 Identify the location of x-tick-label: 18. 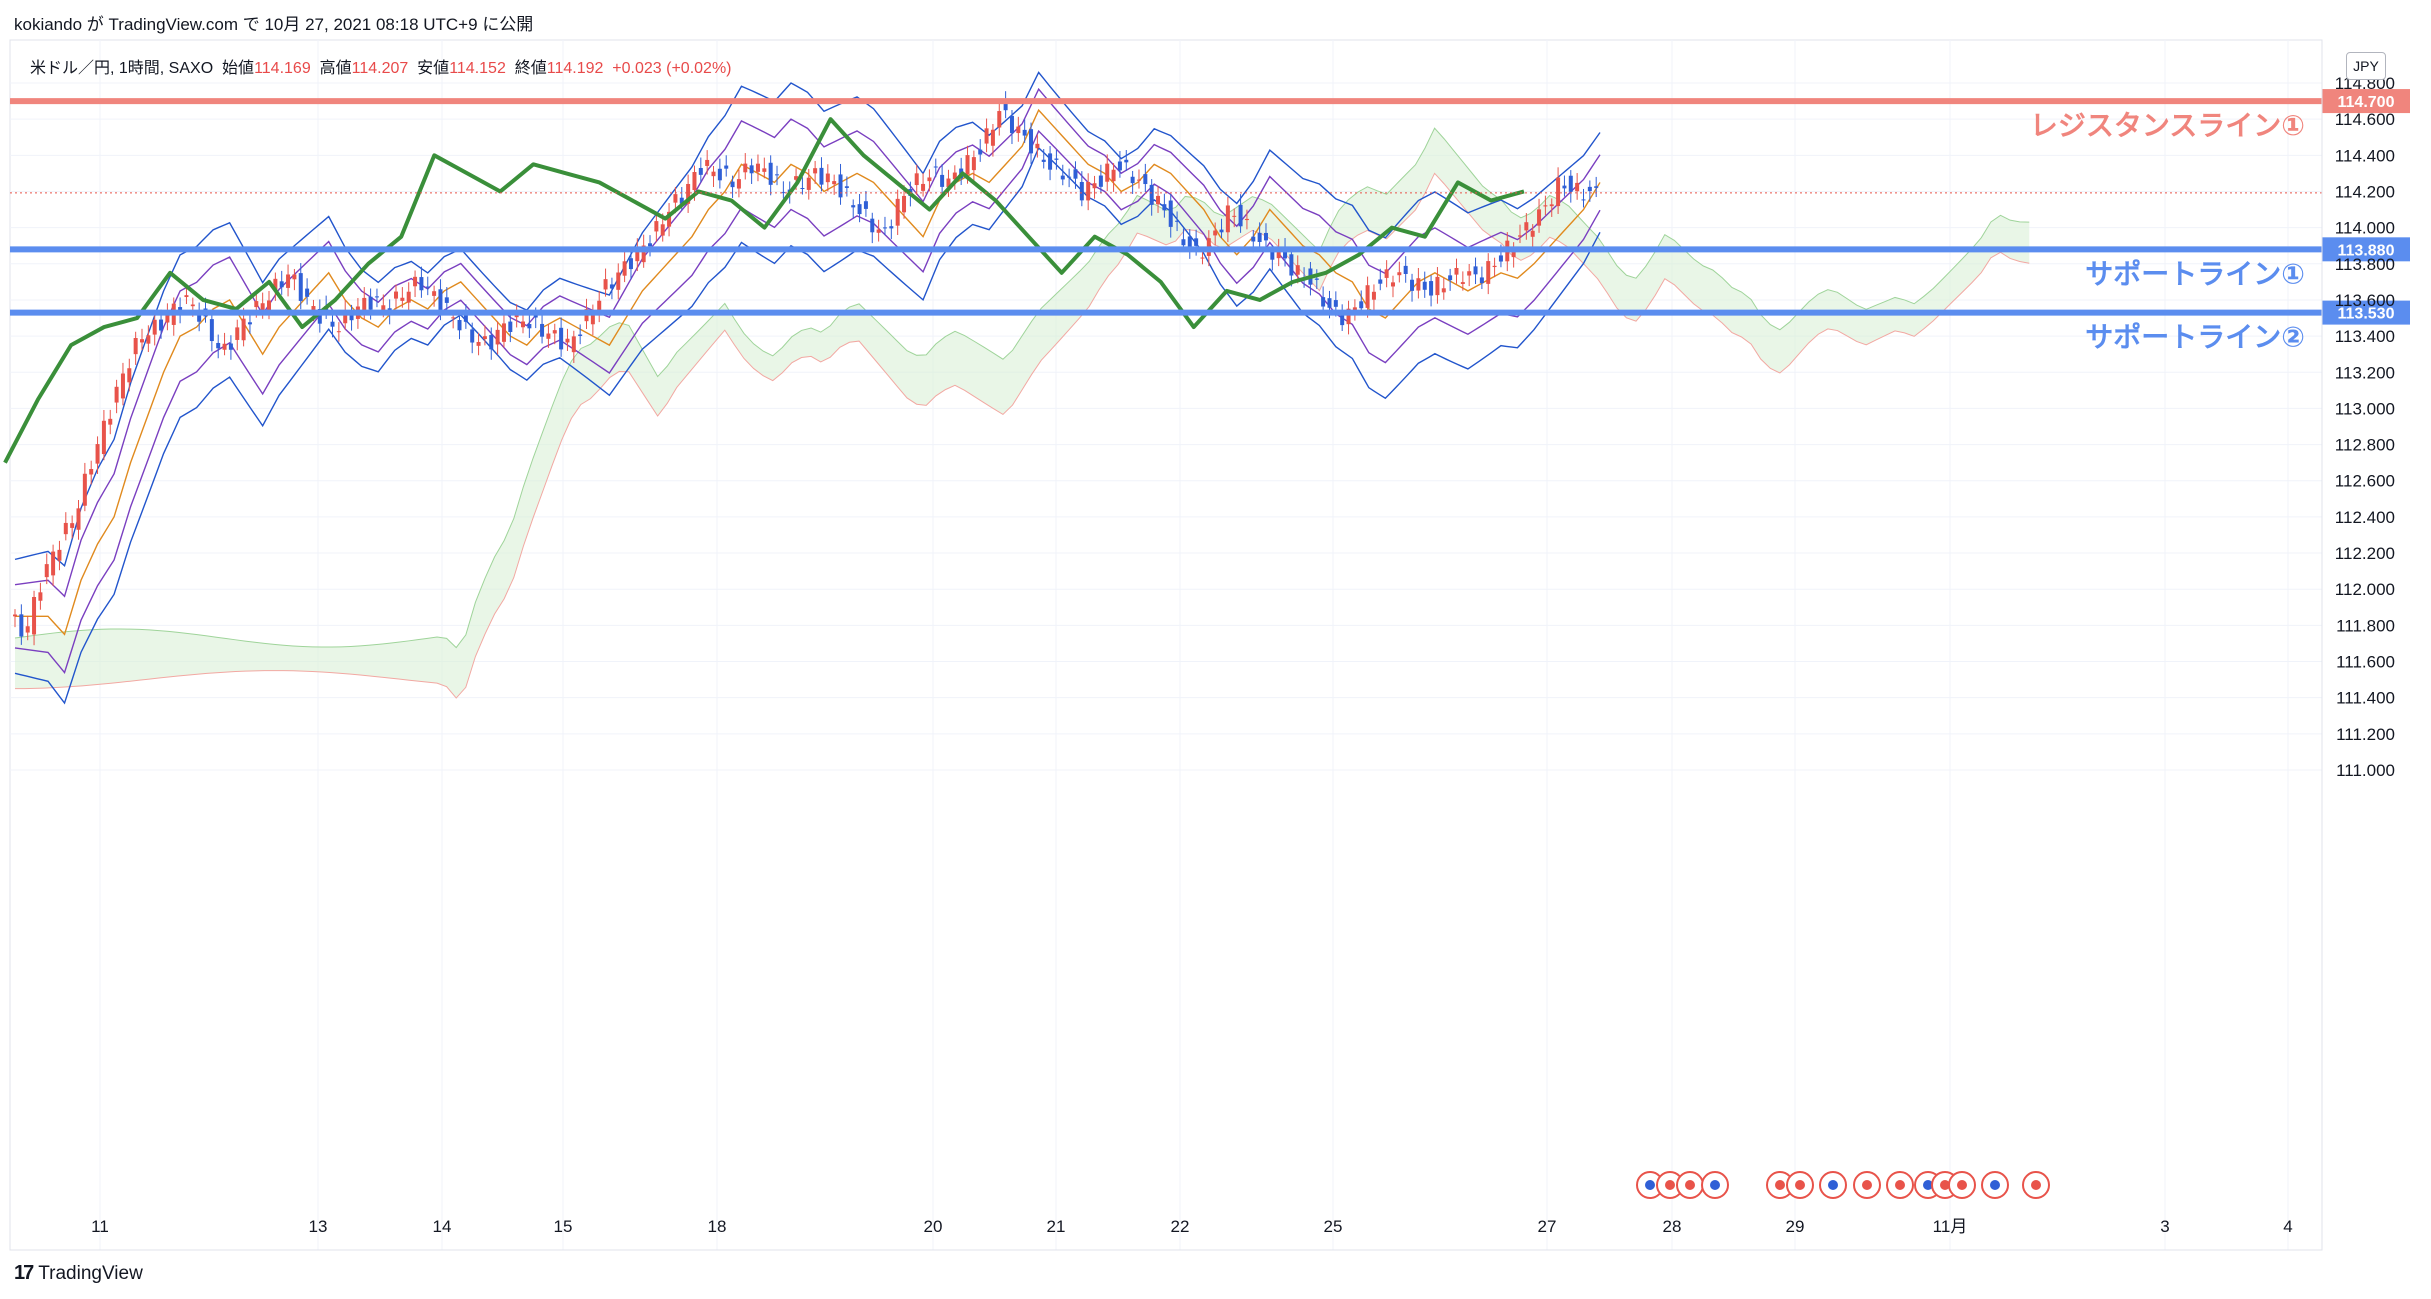
(717, 1226).